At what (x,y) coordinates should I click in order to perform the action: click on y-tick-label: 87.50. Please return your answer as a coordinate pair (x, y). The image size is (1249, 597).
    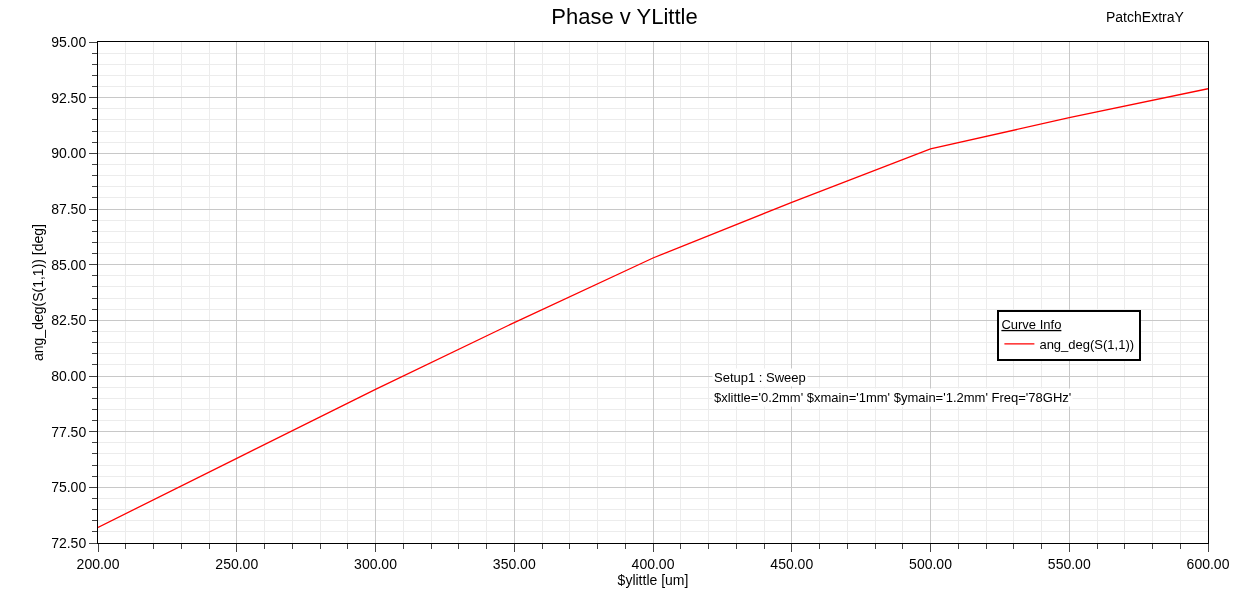
    Looking at the image, I should click on (69, 208).